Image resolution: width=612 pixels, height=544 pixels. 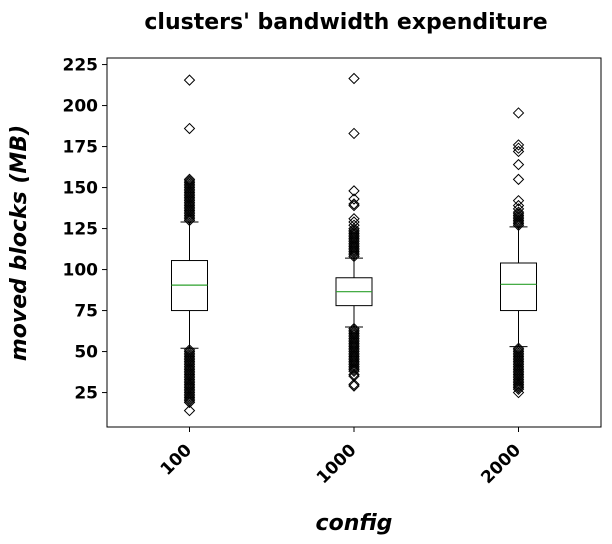 I want to click on y-tick-label: 25, so click(x=86, y=394).